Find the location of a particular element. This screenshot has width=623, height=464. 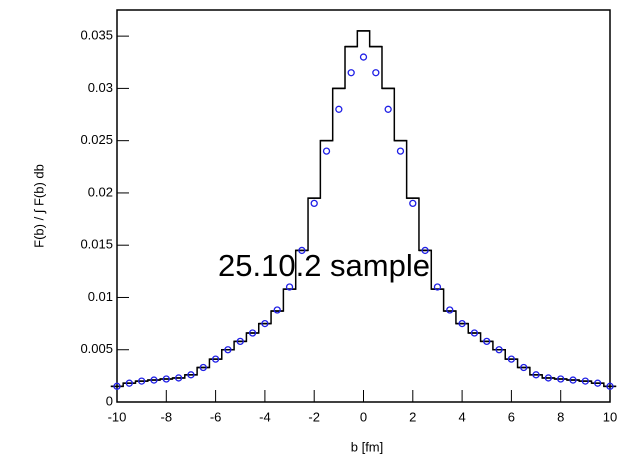

x-tick-label: 0 is located at coordinates (363, 416).